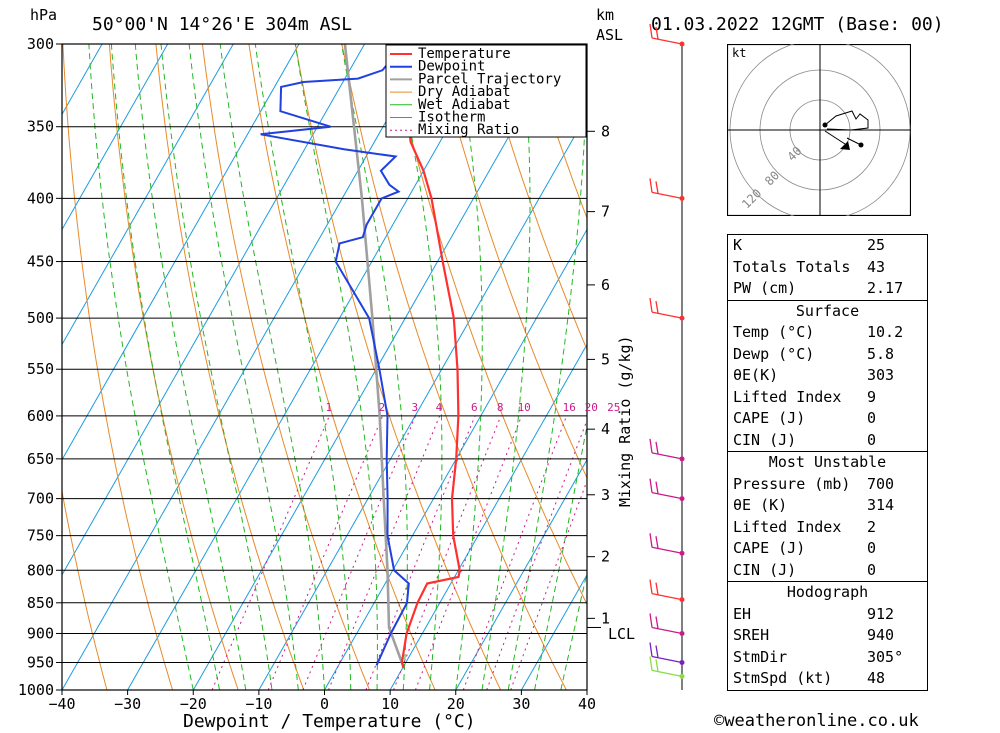  Describe the element at coordinates (876, 266) in the screenshot. I see `index-value: 43` at that location.